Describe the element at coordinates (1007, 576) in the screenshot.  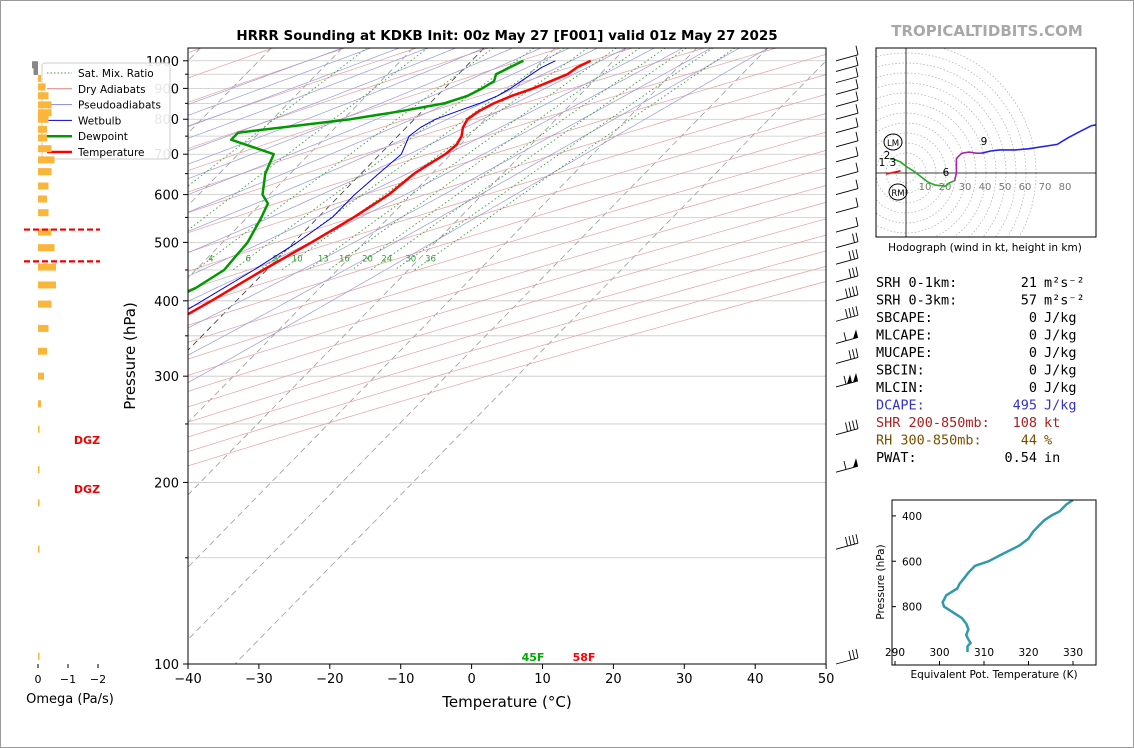
I see `theta-e-profile` at that location.